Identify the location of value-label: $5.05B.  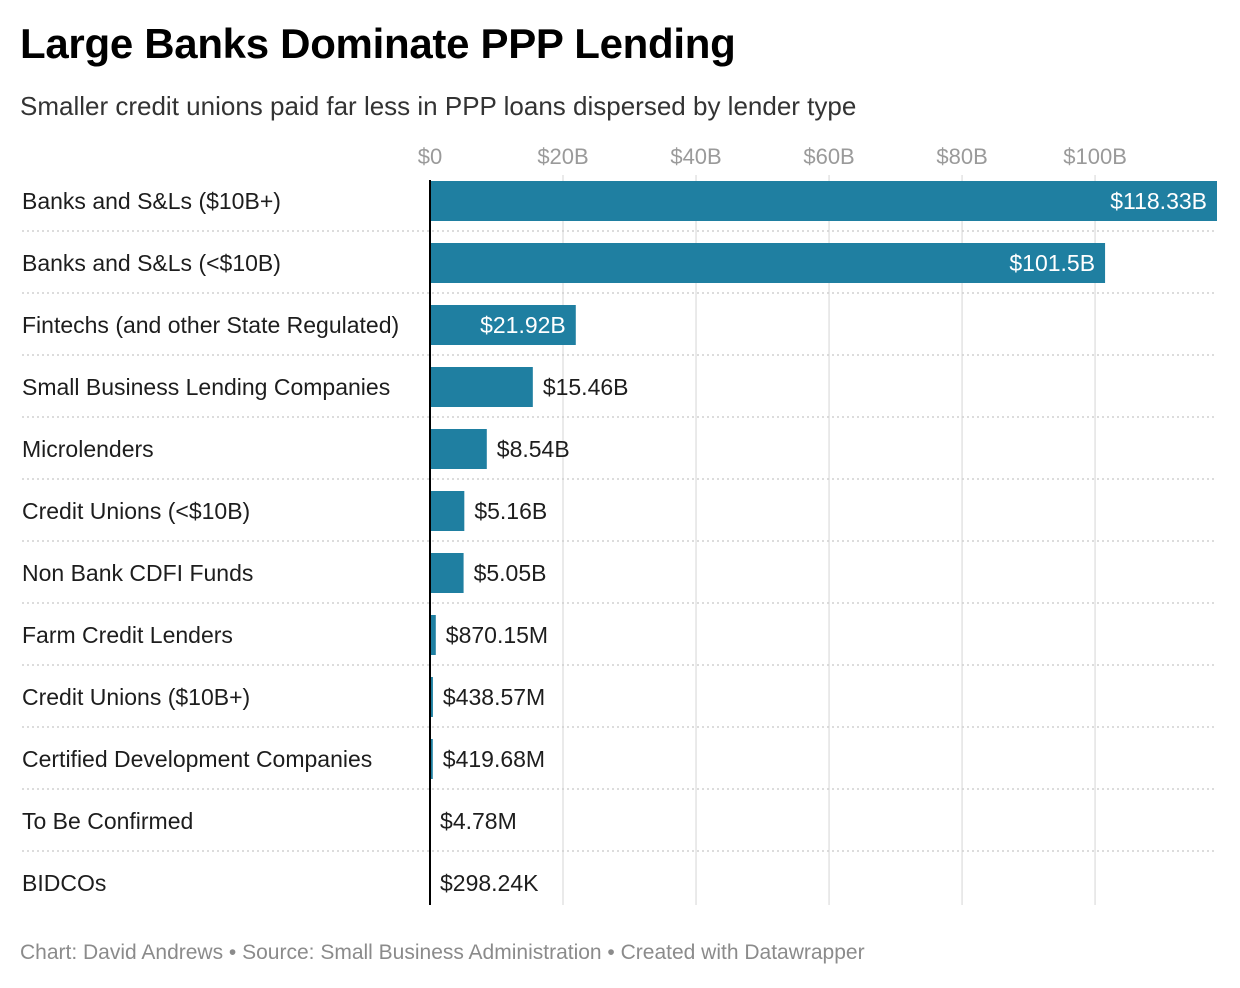
(510, 573).